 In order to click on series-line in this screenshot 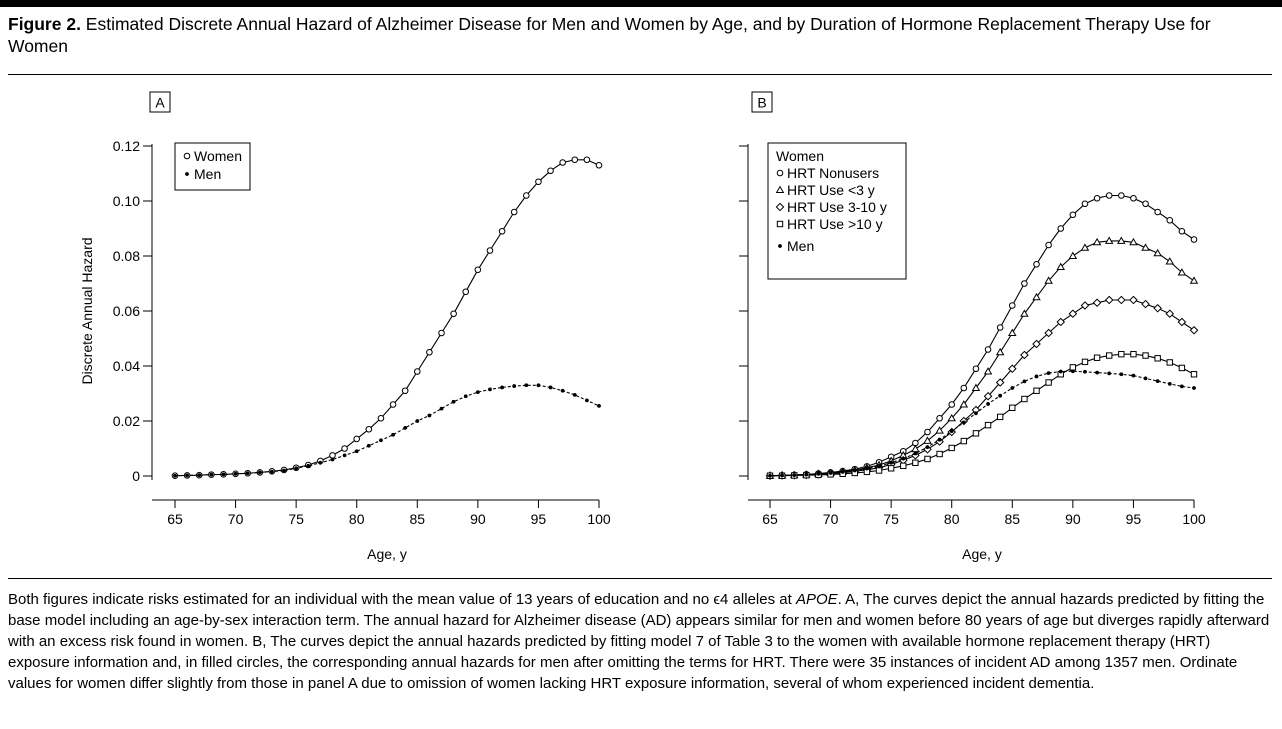, I will do `click(982, 388)`.